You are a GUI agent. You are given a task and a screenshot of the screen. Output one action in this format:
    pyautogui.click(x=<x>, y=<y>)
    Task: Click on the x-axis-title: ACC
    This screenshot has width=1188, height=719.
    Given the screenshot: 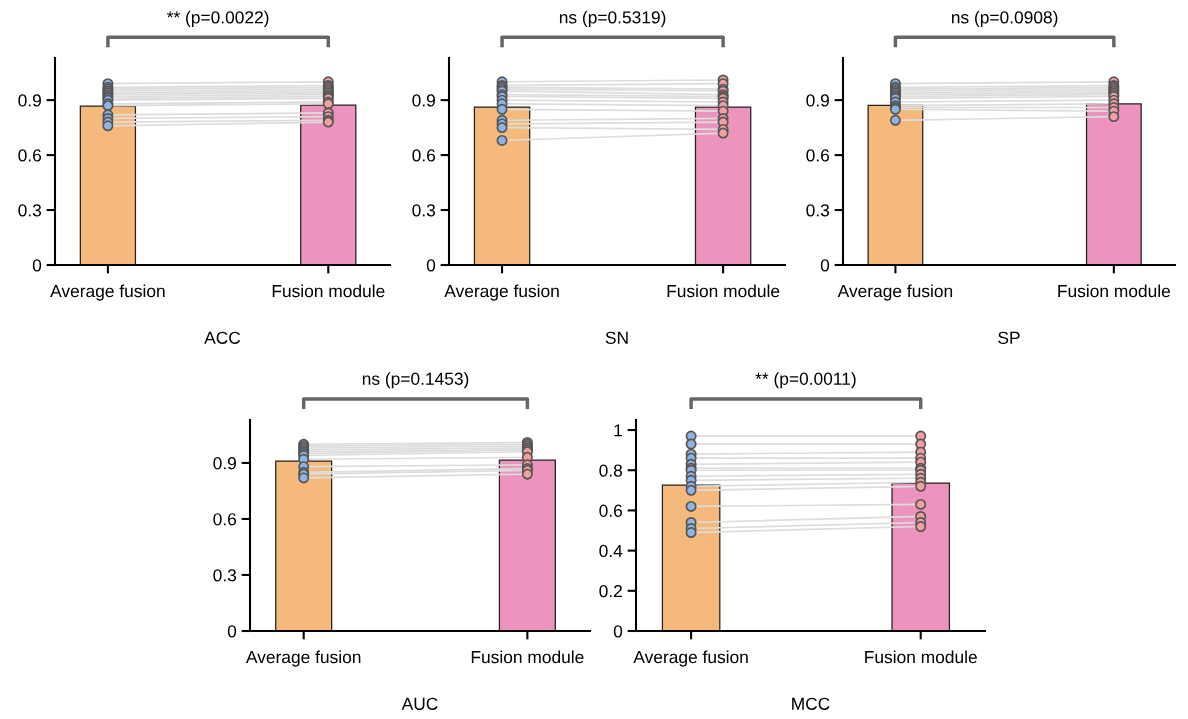 What is the action you would take?
    pyautogui.click(x=222, y=337)
    